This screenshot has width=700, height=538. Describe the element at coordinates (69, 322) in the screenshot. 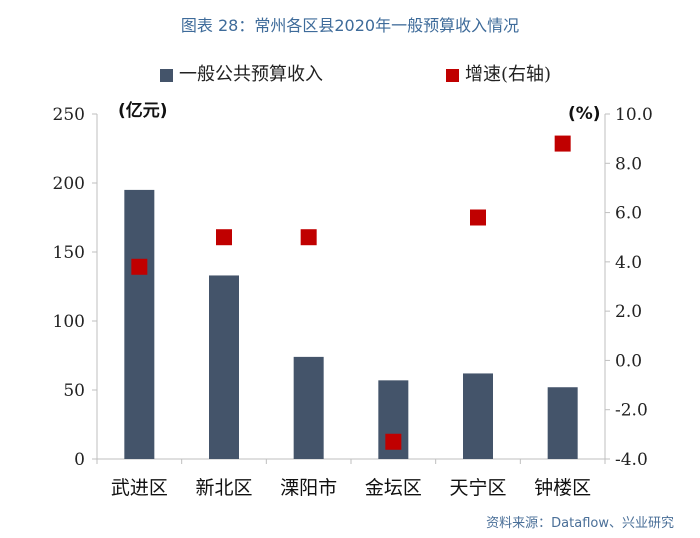

I see `left-tick-label: 100` at that location.